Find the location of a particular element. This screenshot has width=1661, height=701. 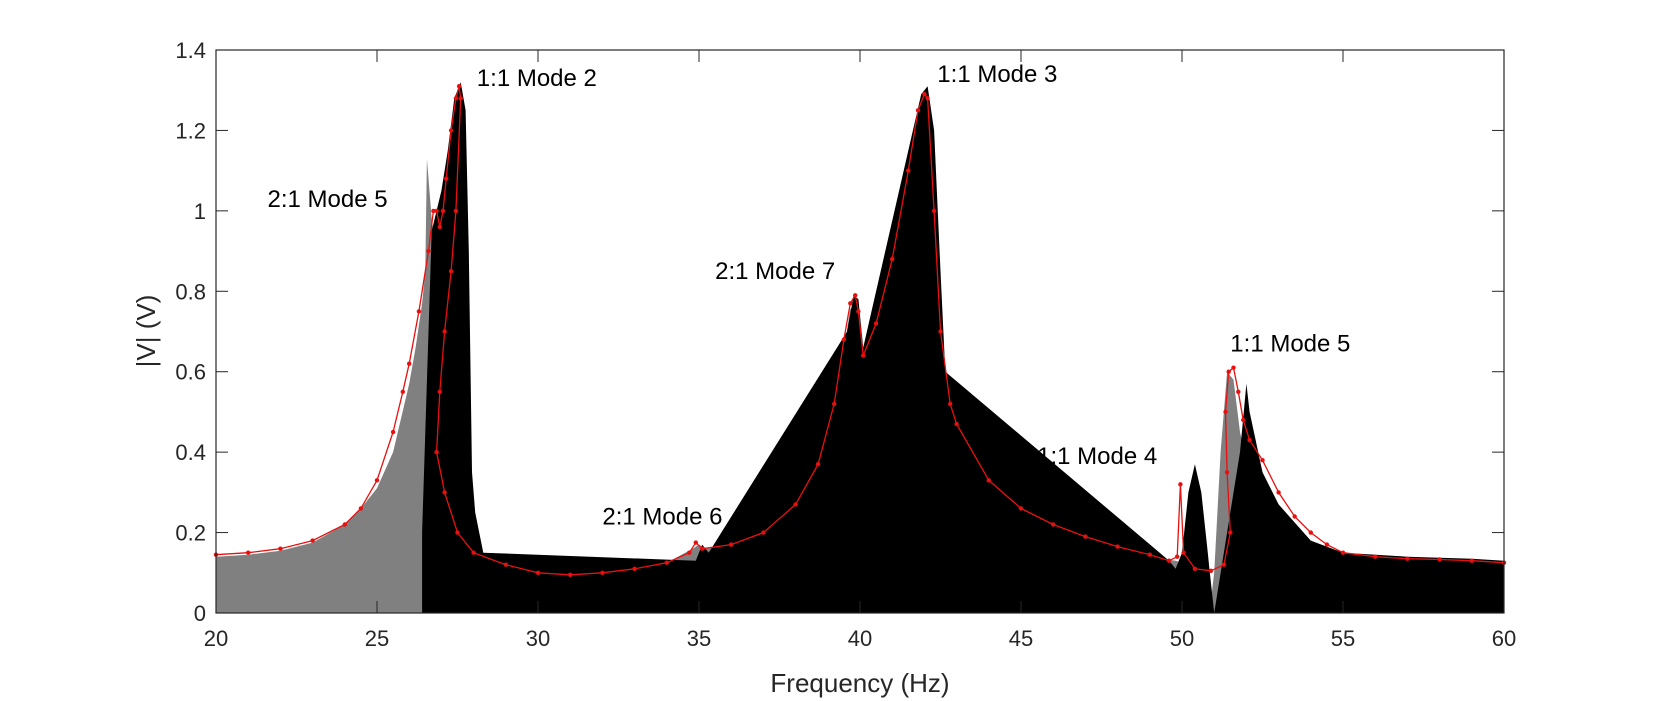

x-tick-label: 50 is located at coordinates (1182, 638).